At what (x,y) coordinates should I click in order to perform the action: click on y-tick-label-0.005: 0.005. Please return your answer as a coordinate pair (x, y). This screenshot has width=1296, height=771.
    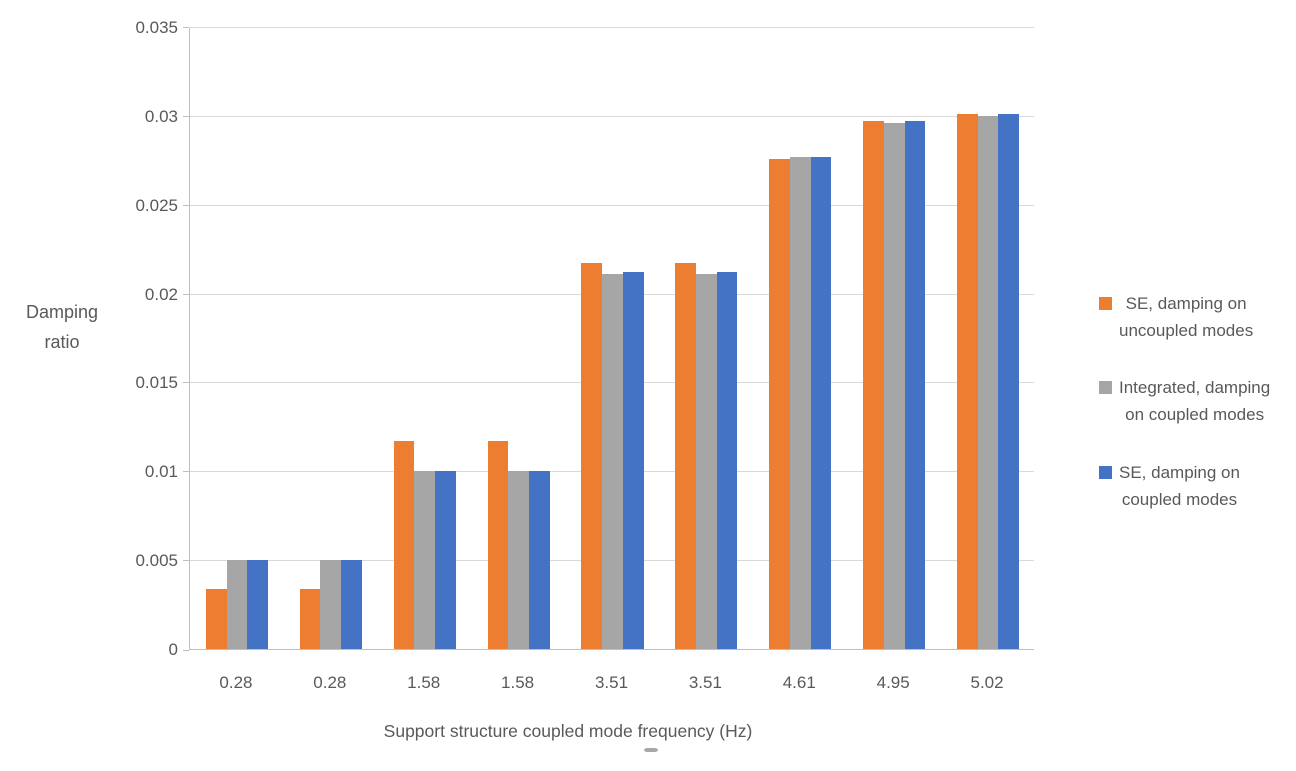
    Looking at the image, I should click on (156, 561).